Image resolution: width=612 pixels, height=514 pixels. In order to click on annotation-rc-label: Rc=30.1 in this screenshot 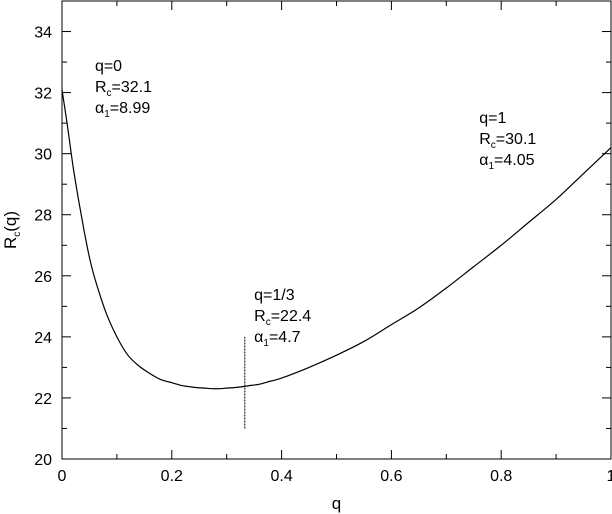, I will do `click(507, 141)`.